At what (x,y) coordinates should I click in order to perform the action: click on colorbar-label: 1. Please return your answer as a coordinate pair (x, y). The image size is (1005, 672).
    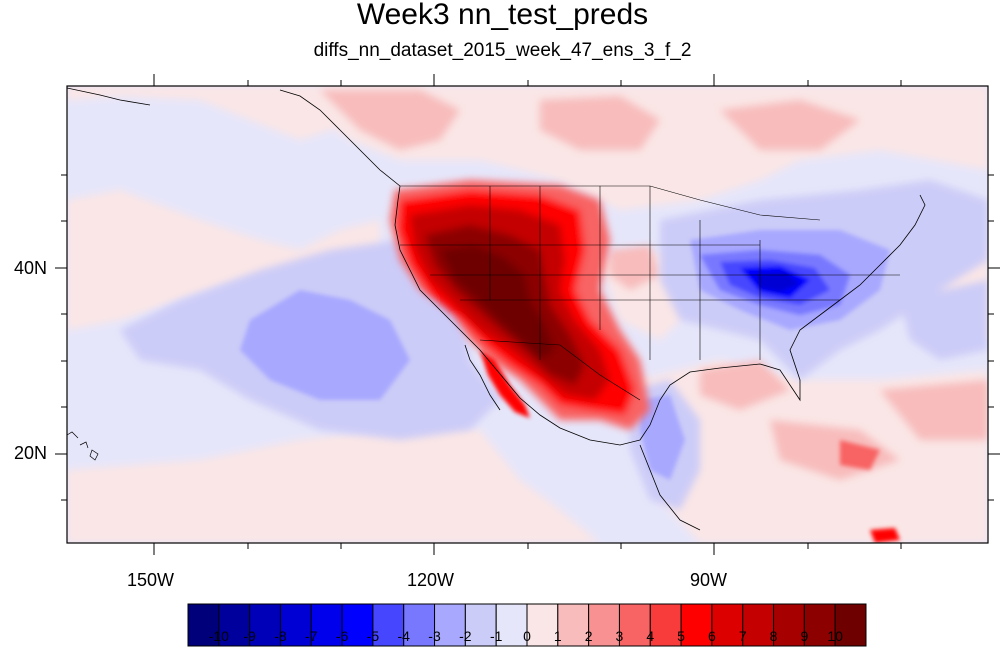
    Looking at the image, I should click on (557, 636).